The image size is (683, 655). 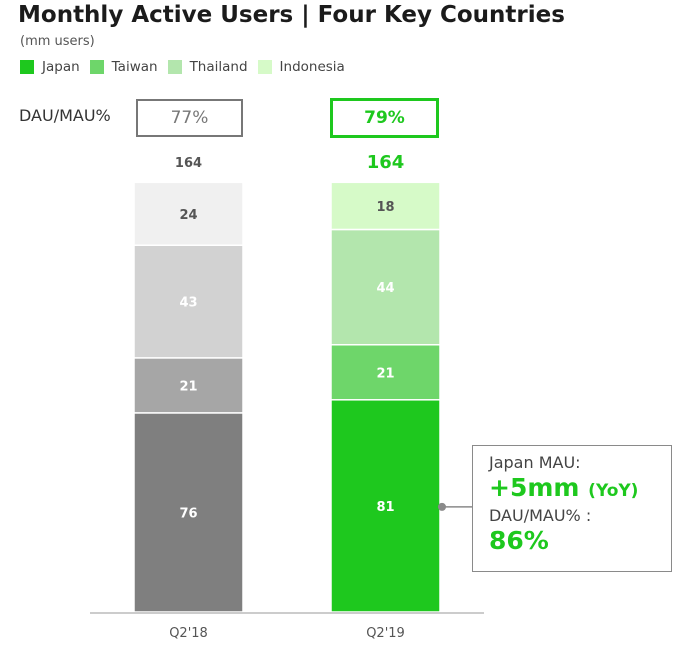 I want to click on legend-label-indonesia: Indonesia, so click(x=312, y=67).